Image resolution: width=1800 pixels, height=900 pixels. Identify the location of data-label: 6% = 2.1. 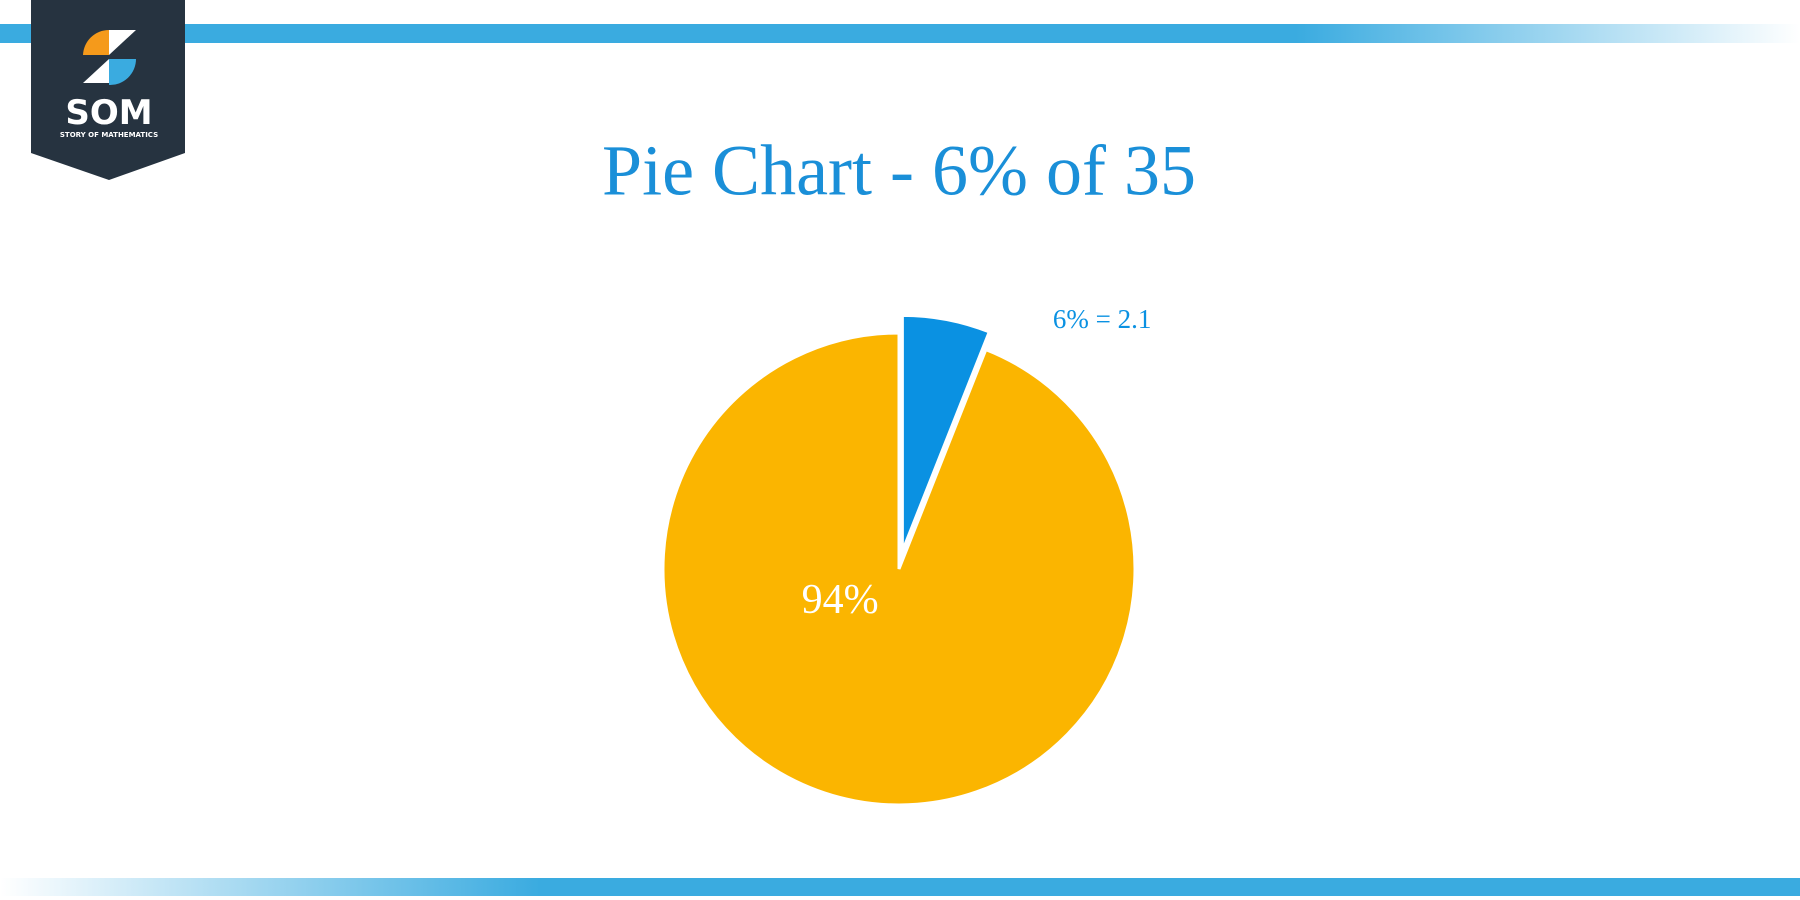
(1102, 319).